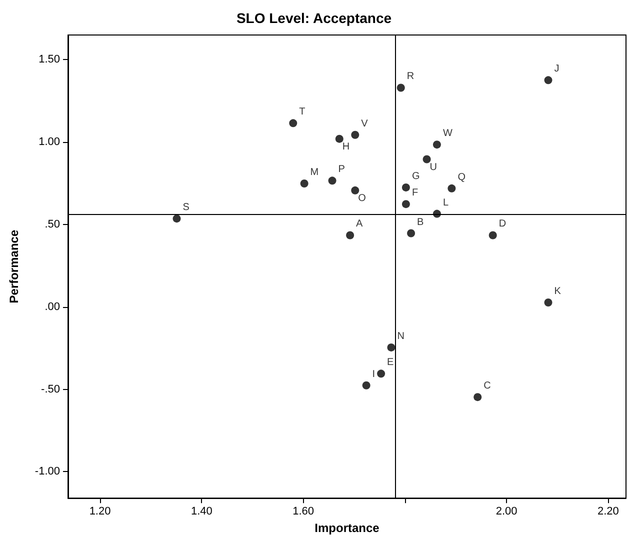  What do you see at coordinates (390, 362) in the screenshot?
I see `data-label: E` at bounding box center [390, 362].